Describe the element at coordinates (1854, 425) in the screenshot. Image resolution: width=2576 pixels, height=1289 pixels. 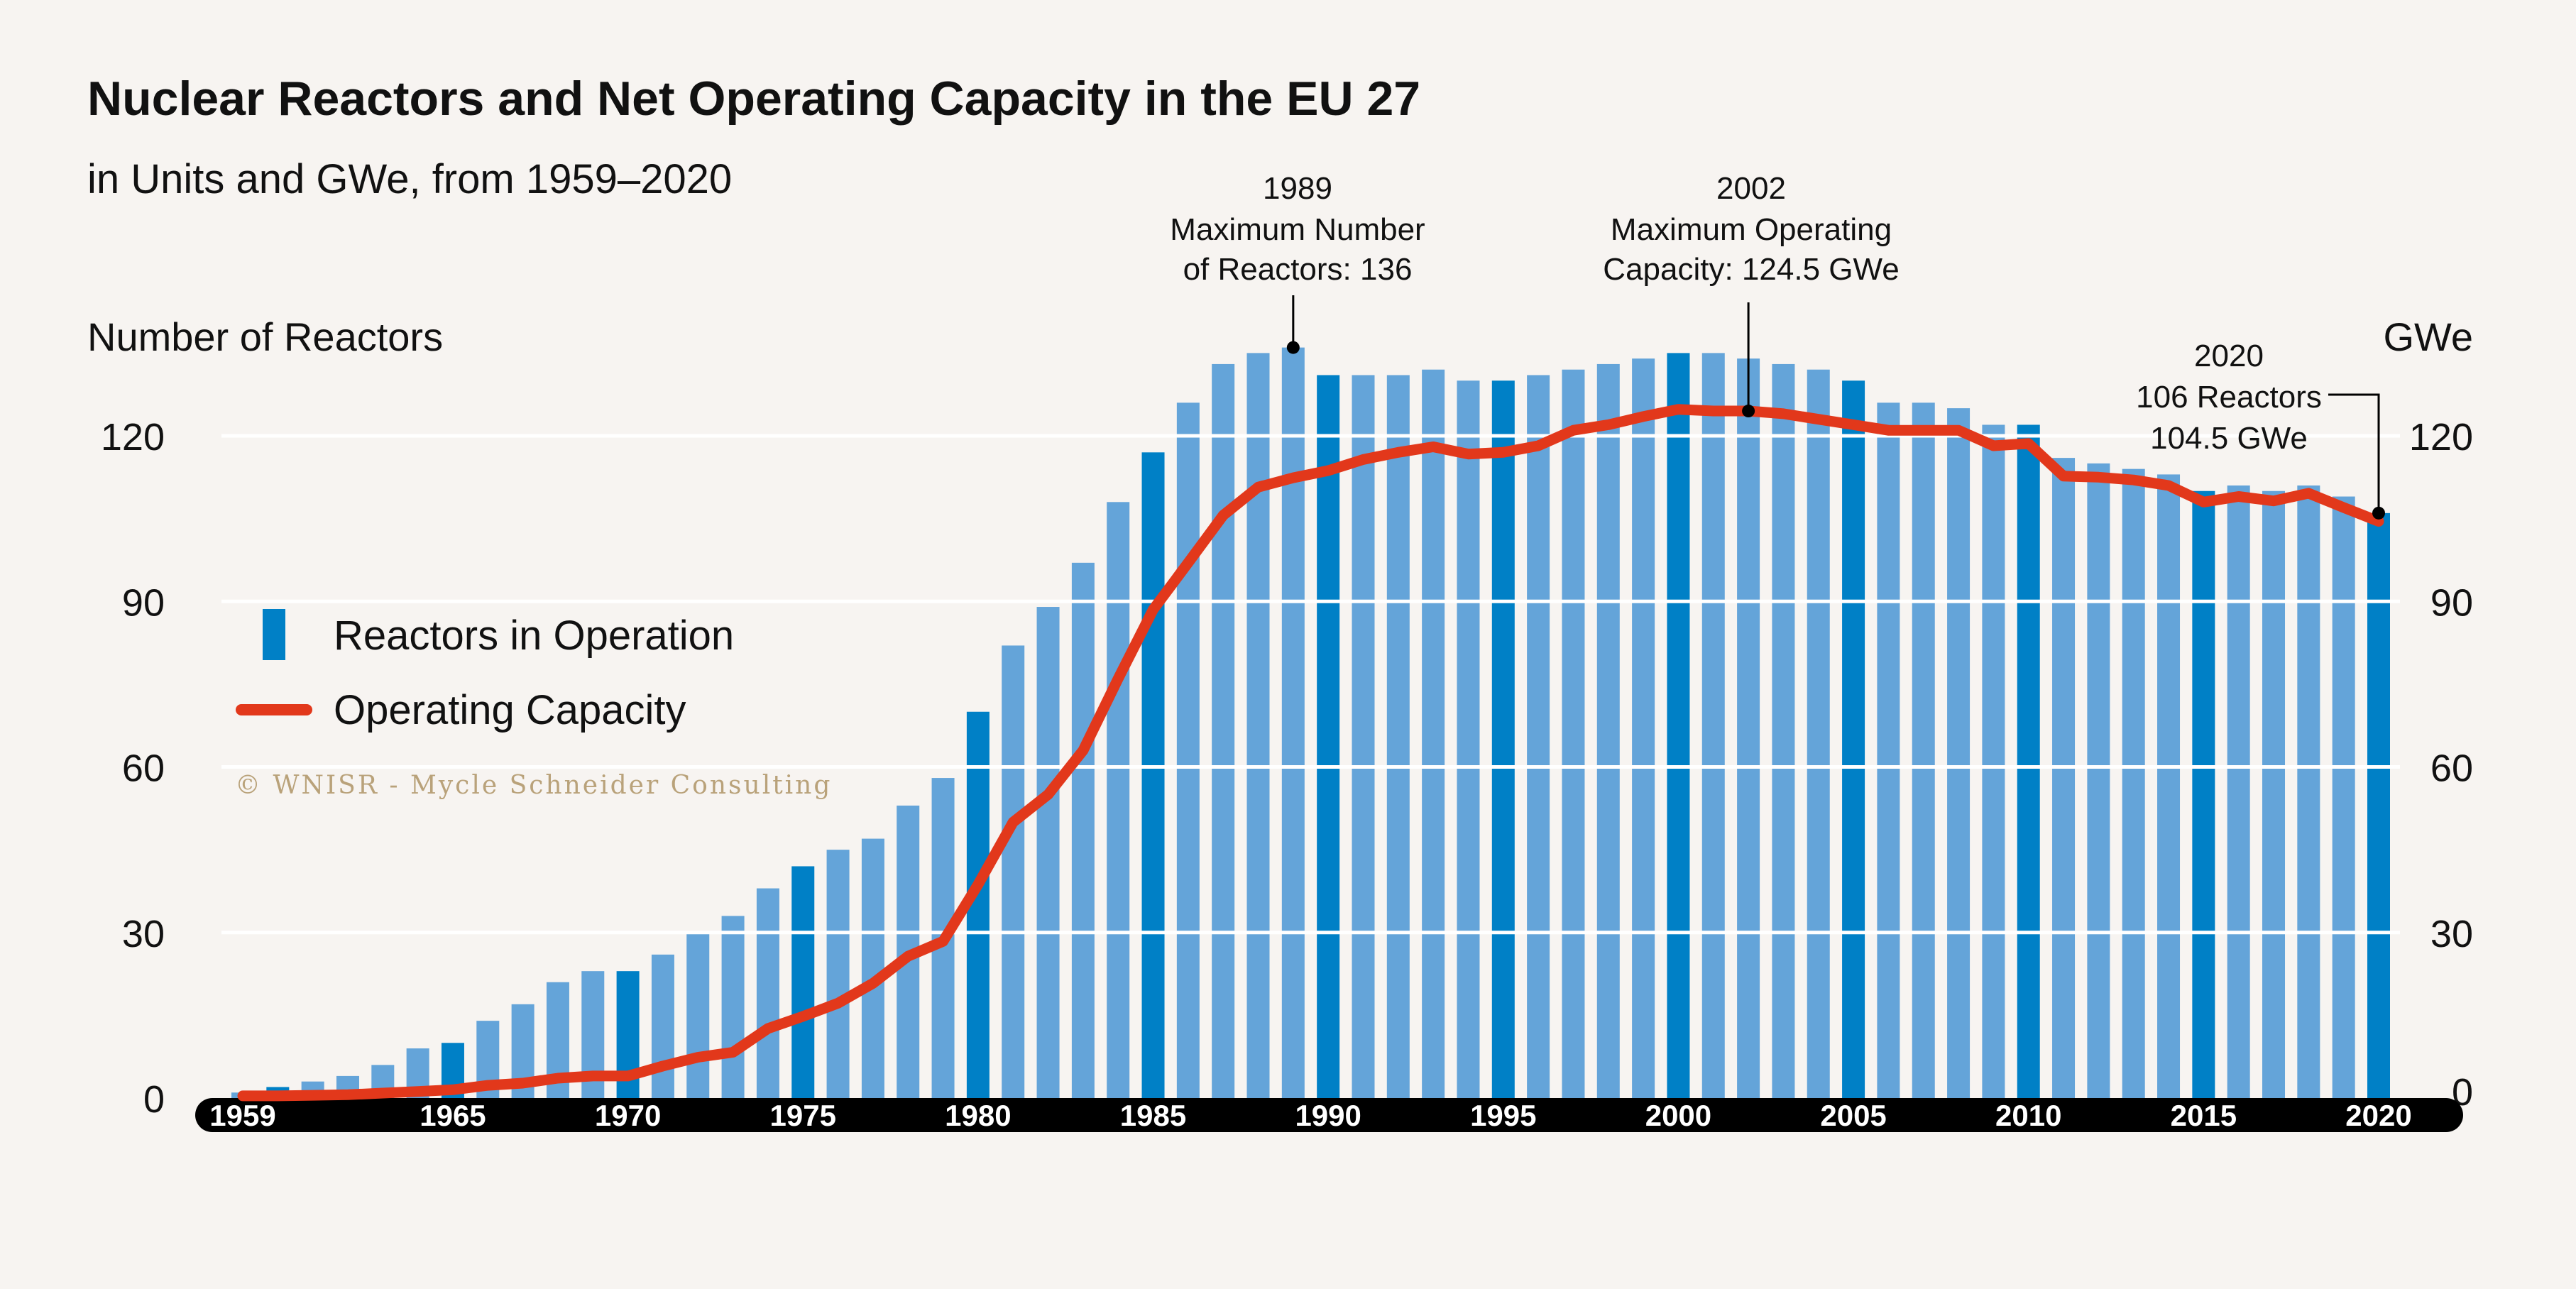
I see `capacity-point-2005` at that location.